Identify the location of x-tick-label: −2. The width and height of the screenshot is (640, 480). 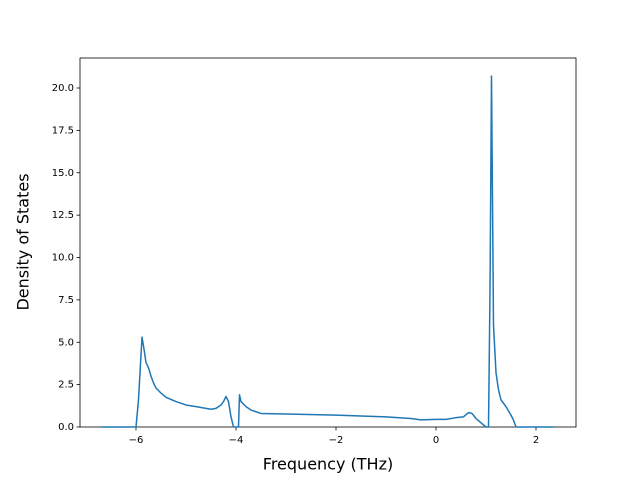
(336, 440).